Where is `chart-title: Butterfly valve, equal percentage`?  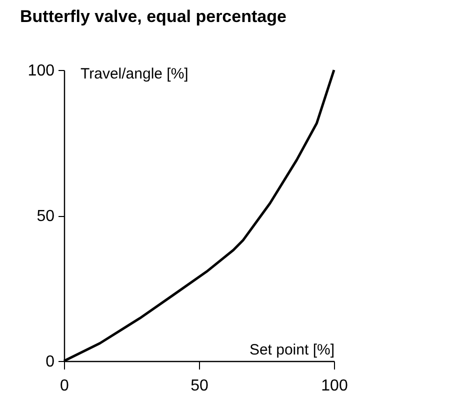 chart-title: Butterfly valve, equal percentage is located at coordinates (153, 16).